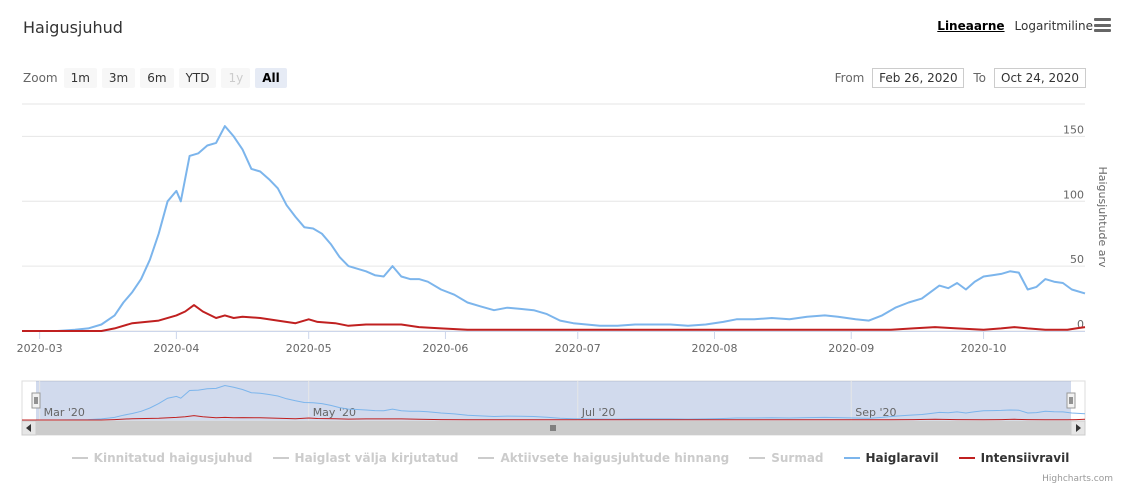 This screenshot has height=484, width=1141. Describe the element at coordinates (1080, 324) in the screenshot. I see `y-tick-label: 0` at that location.